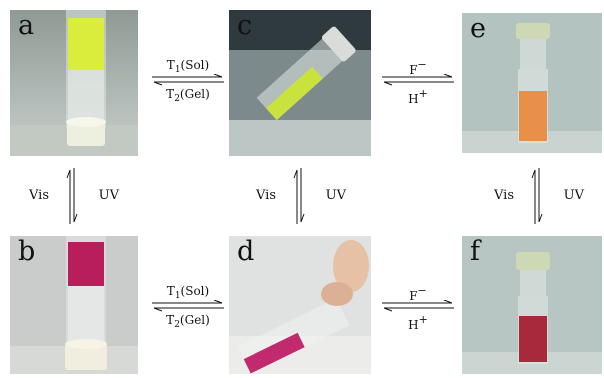  I want to click on vial-magenta-gel-image, so click(74, 305).